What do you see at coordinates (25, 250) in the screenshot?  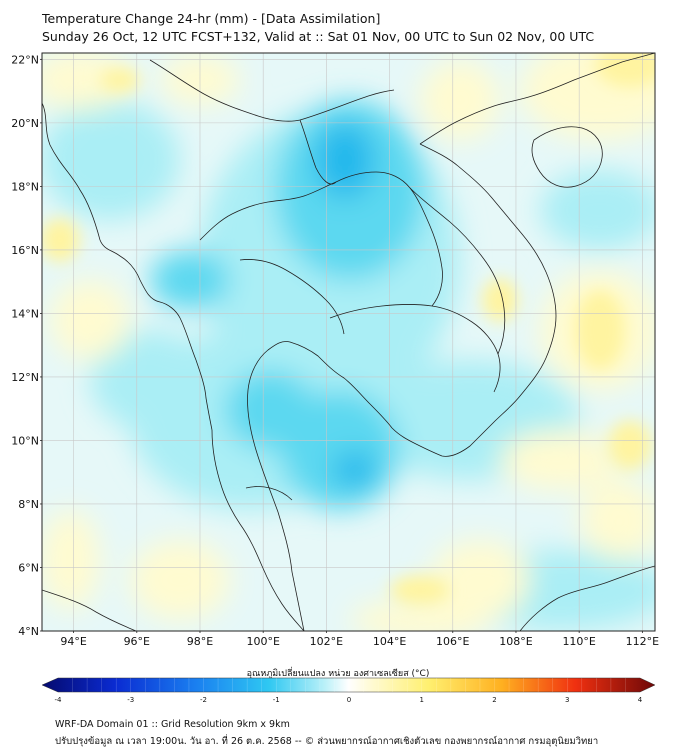 I see `latitude-label: 16°N` at bounding box center [25, 250].